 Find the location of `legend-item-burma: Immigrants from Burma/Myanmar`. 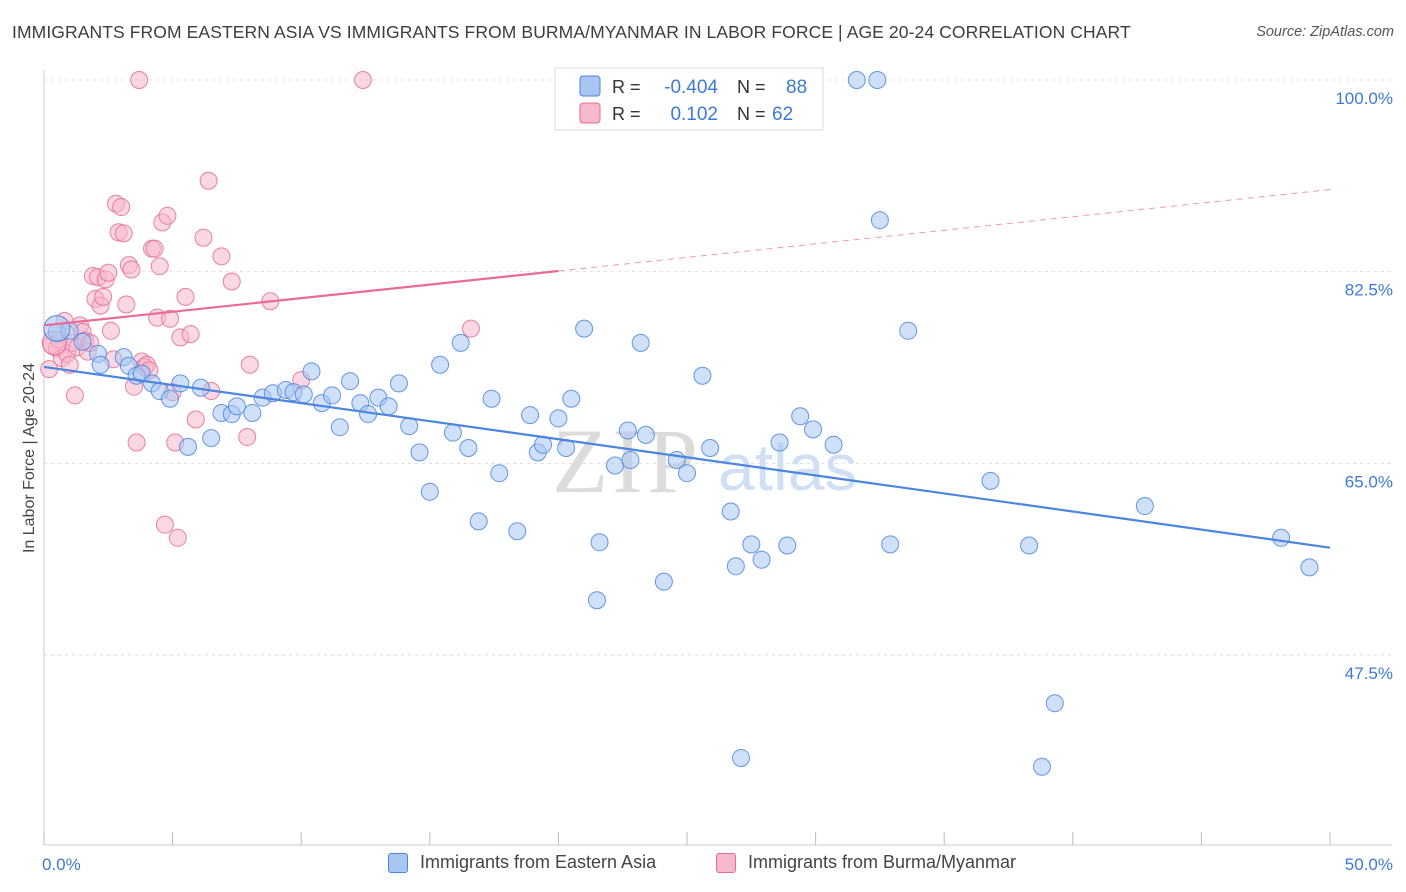

legend-item-burma: Immigrants from Burma/Myanmar is located at coordinates (866, 862).